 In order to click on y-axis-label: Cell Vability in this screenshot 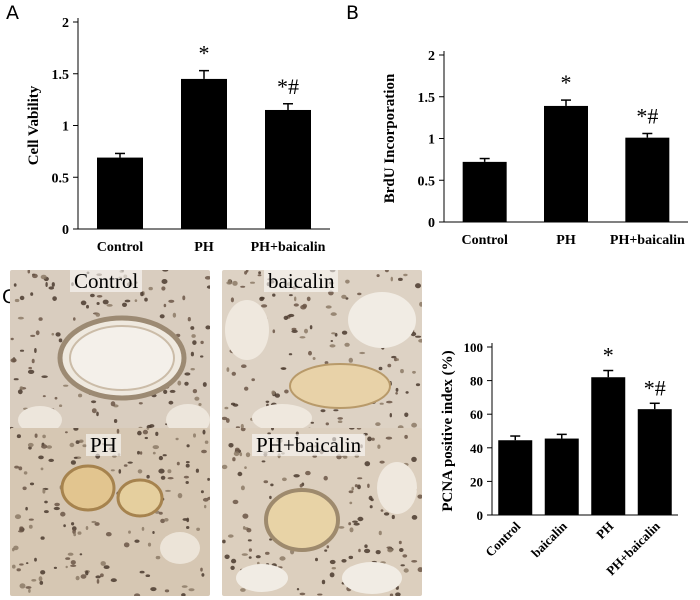, I will do `click(34, 125)`.